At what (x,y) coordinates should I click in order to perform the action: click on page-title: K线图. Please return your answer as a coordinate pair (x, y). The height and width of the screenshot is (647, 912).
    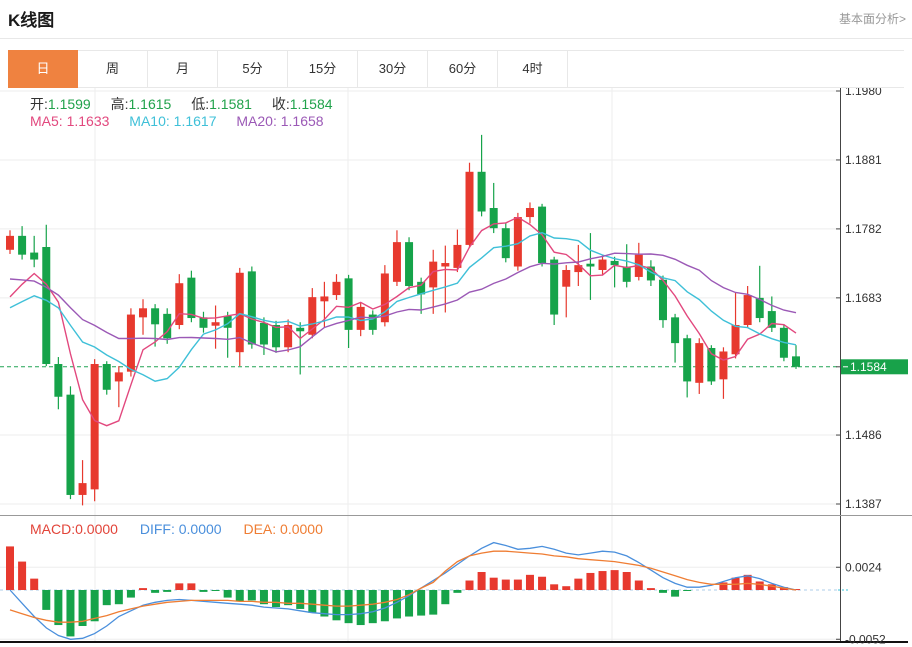
    Looking at the image, I should click on (31, 20).